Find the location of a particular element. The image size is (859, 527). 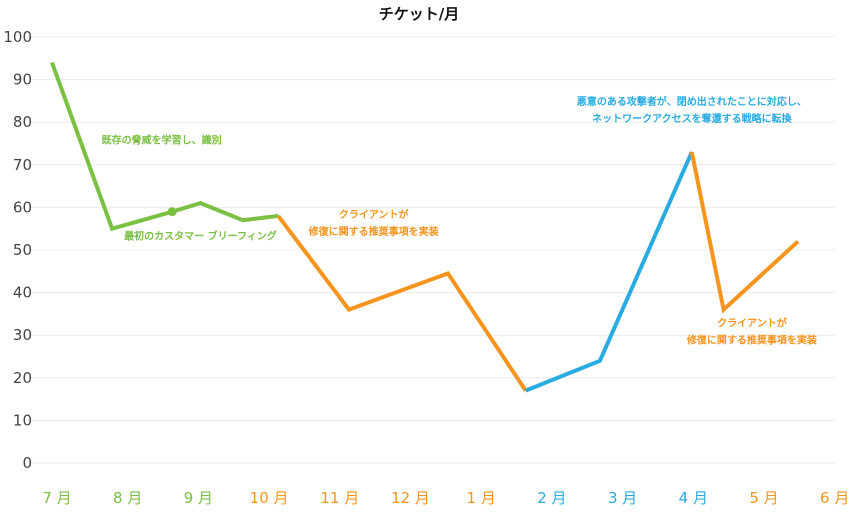

x-tick-label: 8 月 is located at coordinates (127, 498).